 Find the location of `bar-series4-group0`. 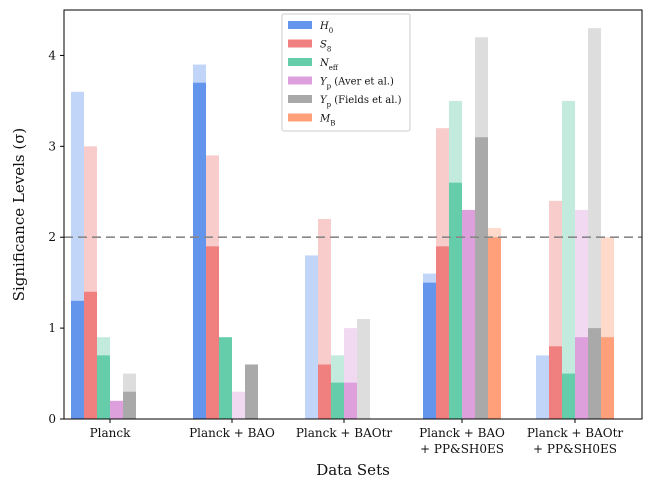

bar-series4-group0 is located at coordinates (129, 405).